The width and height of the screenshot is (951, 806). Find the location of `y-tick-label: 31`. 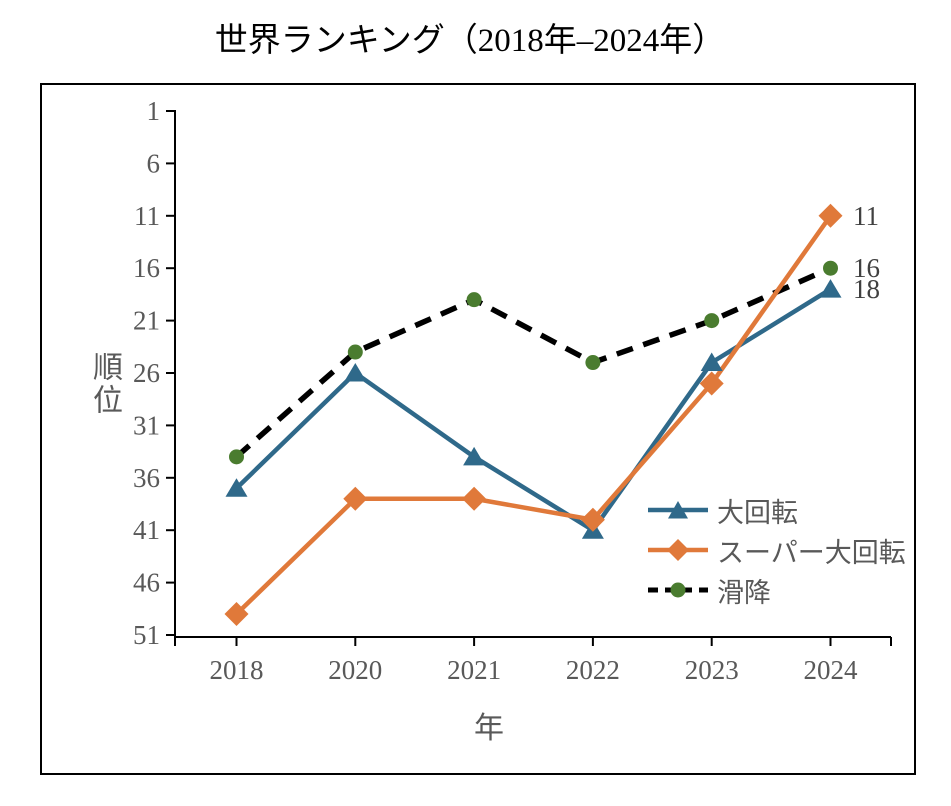

y-tick-label: 31 is located at coordinates (146, 425).